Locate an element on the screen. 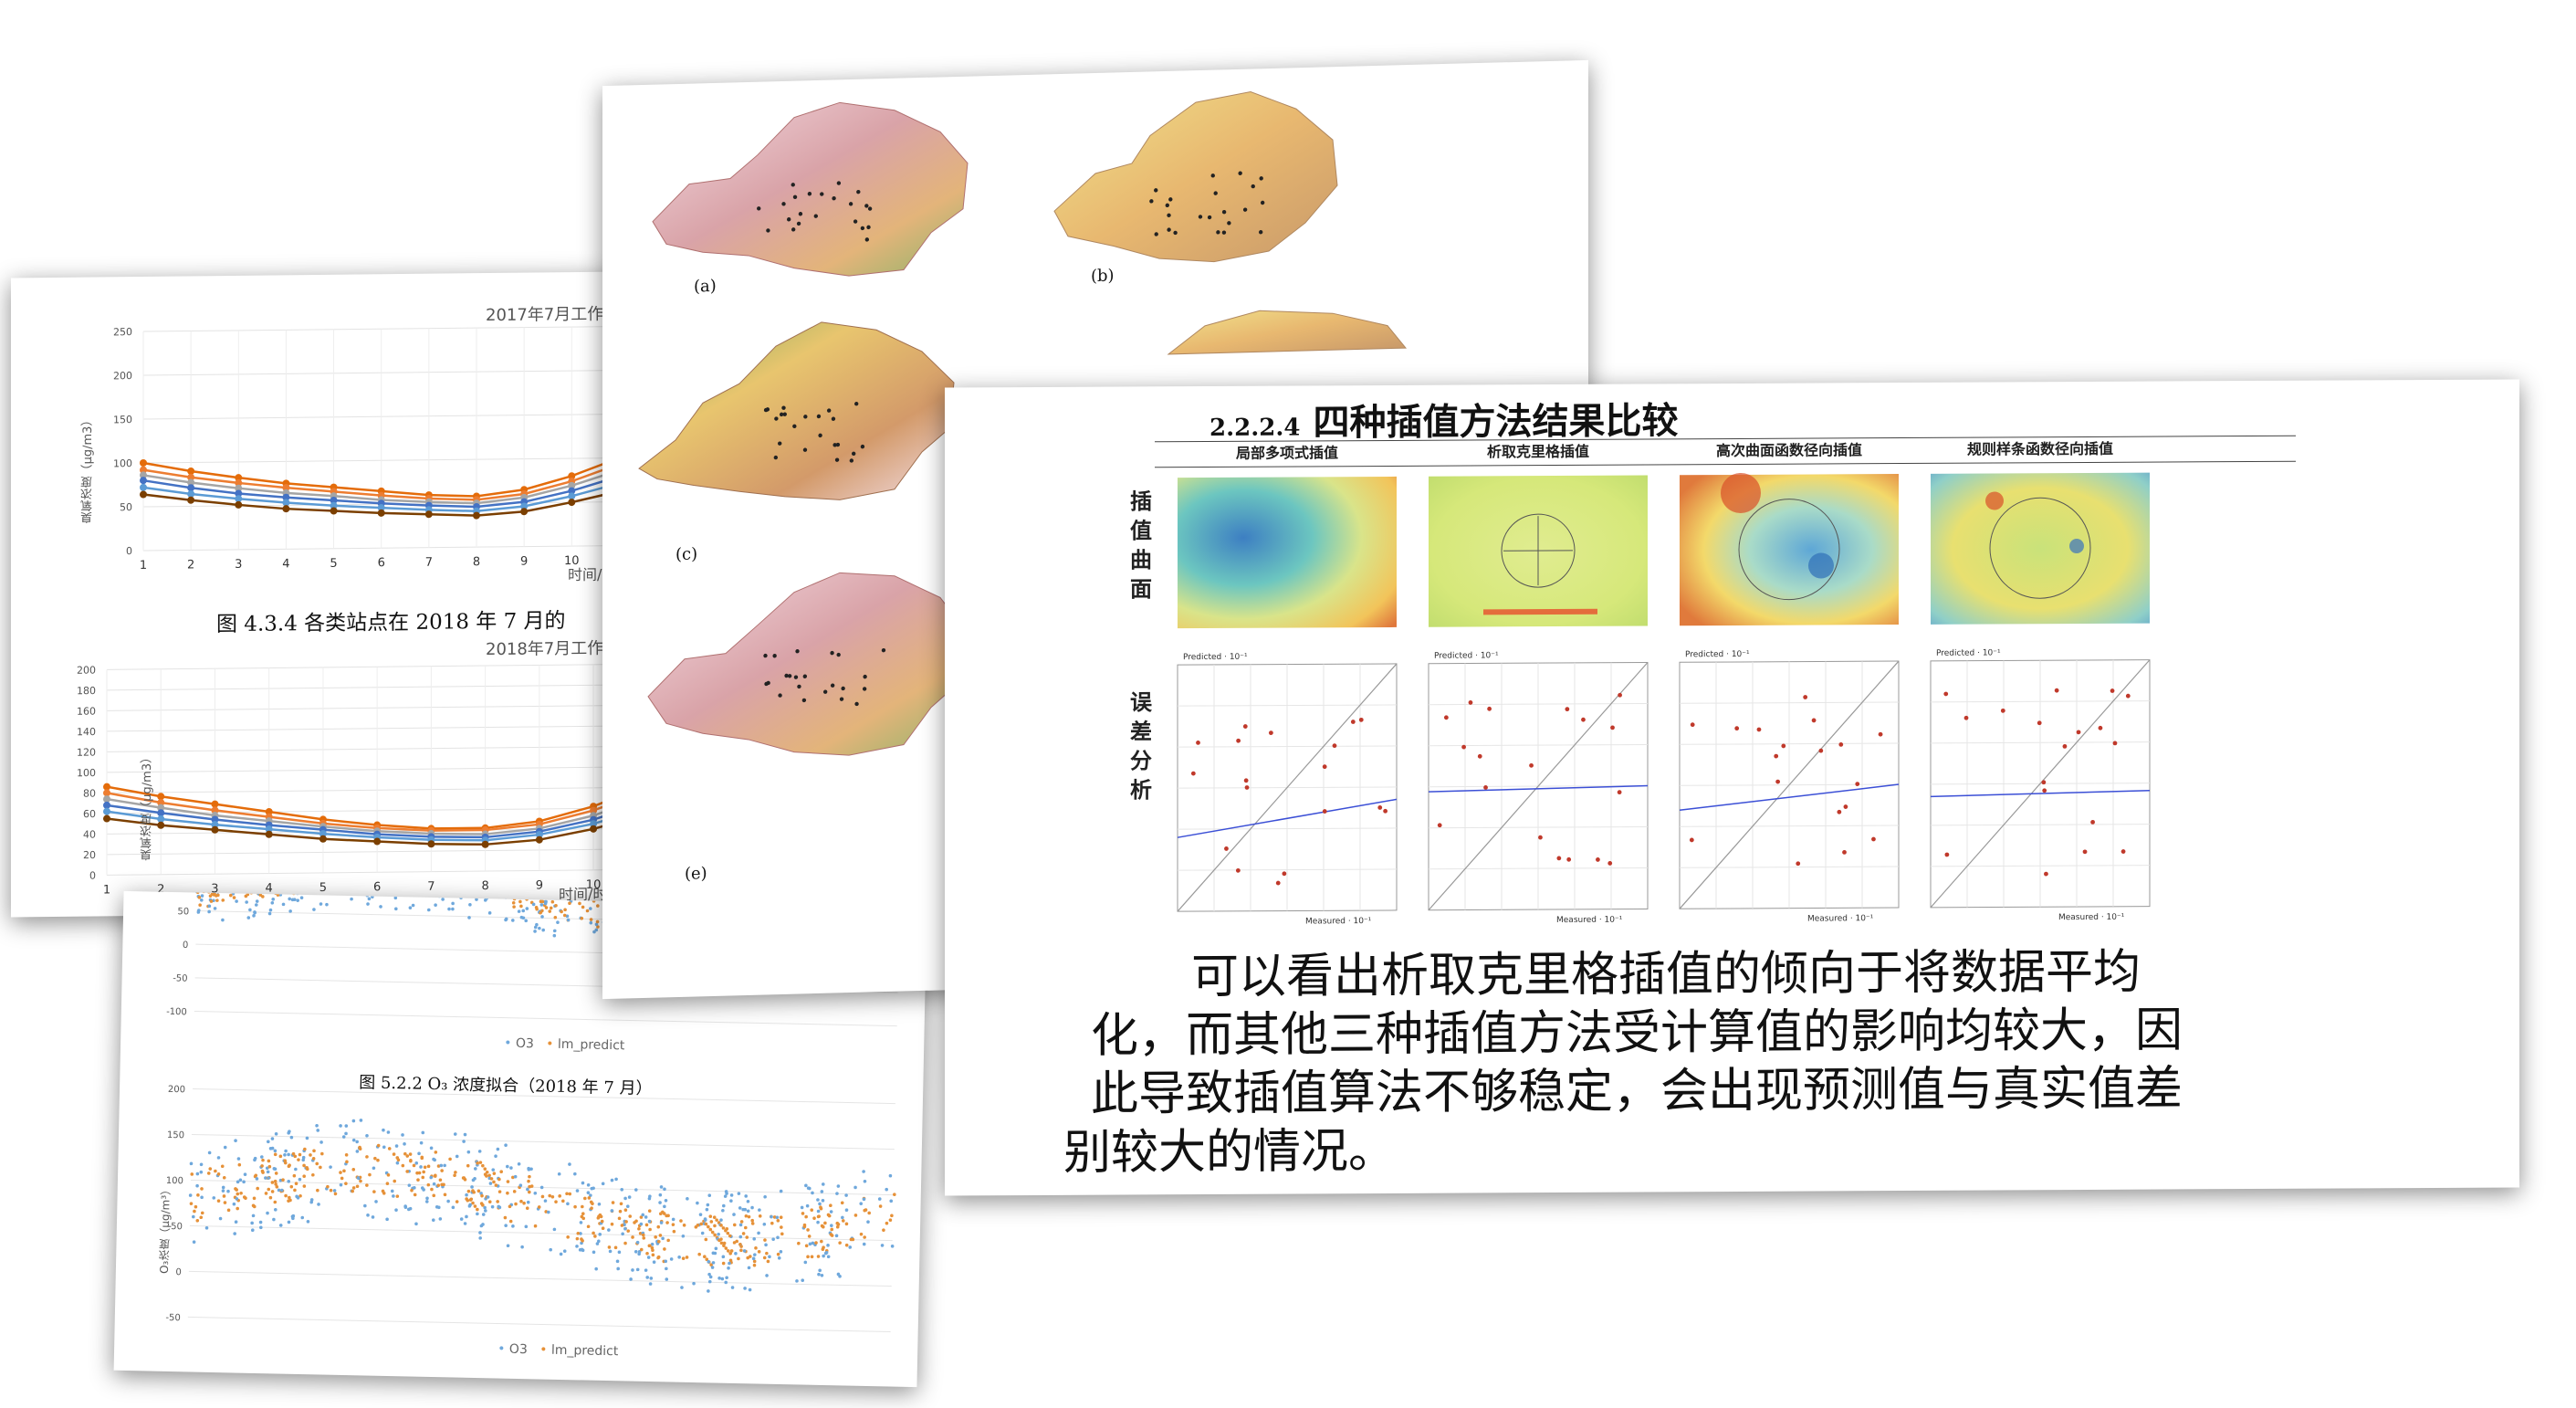  y-tick-label: 150 is located at coordinates (175, 1135).